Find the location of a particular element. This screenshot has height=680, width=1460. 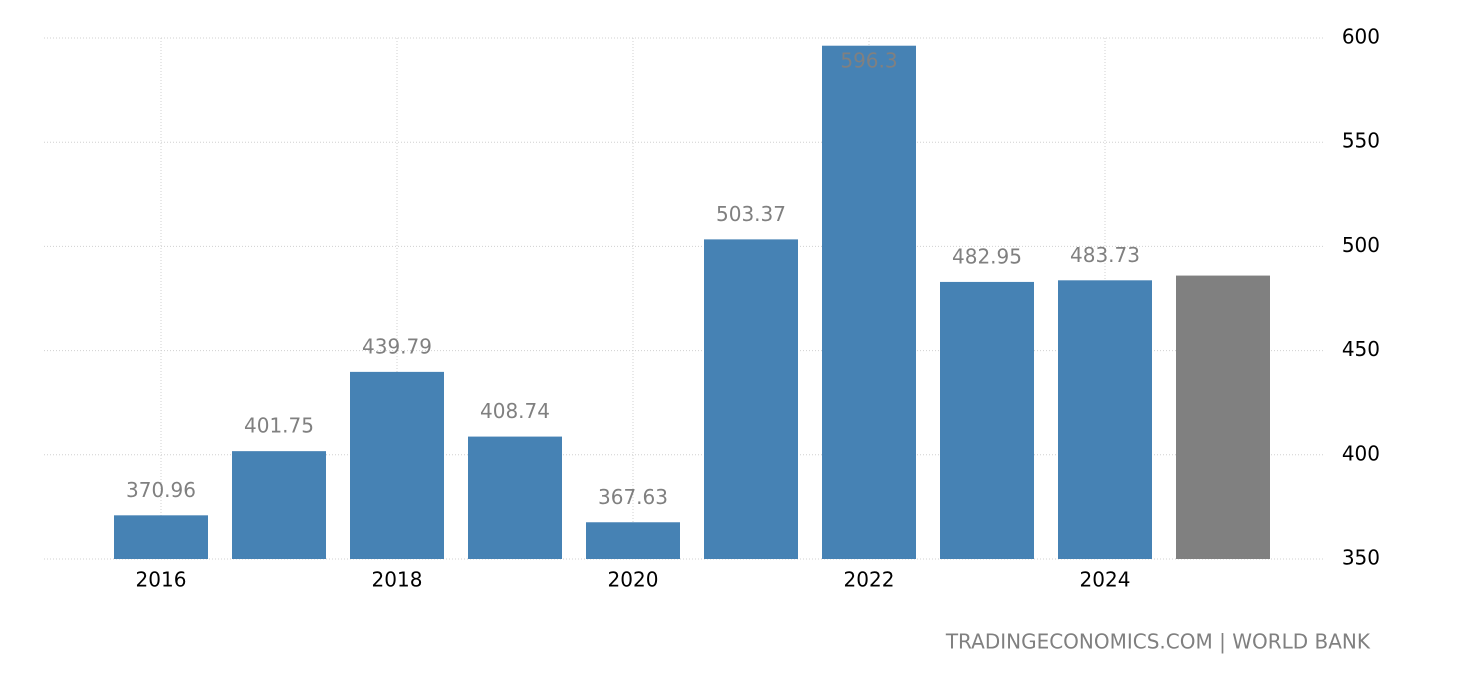

value-label: 401.75 is located at coordinates (279, 426).